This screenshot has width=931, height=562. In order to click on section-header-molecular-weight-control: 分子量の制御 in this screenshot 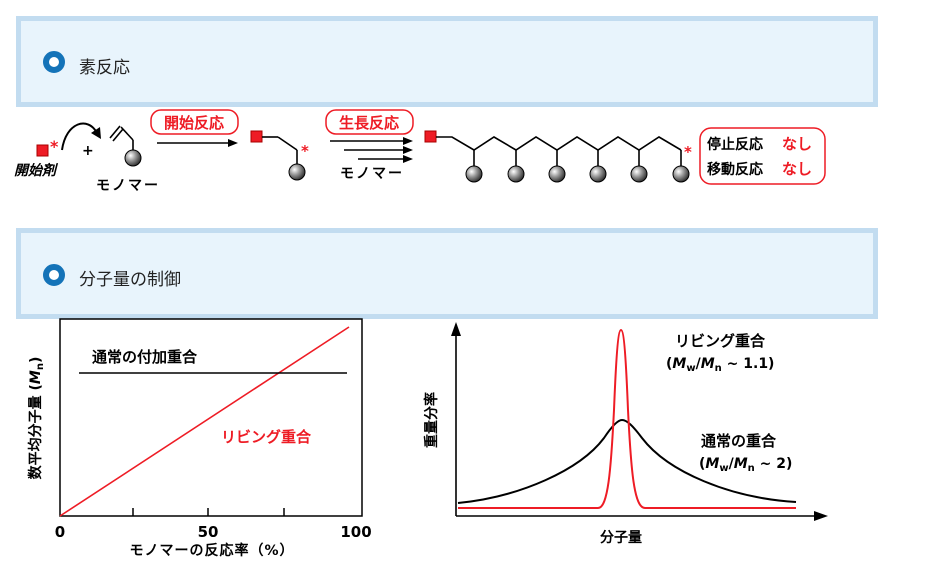, I will do `click(447, 273)`.